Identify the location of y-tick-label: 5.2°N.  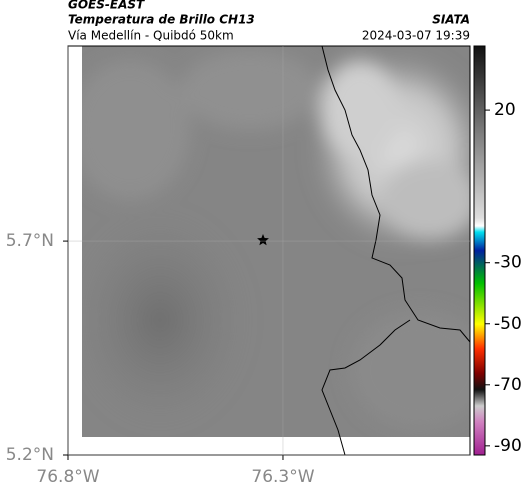
(30, 455).